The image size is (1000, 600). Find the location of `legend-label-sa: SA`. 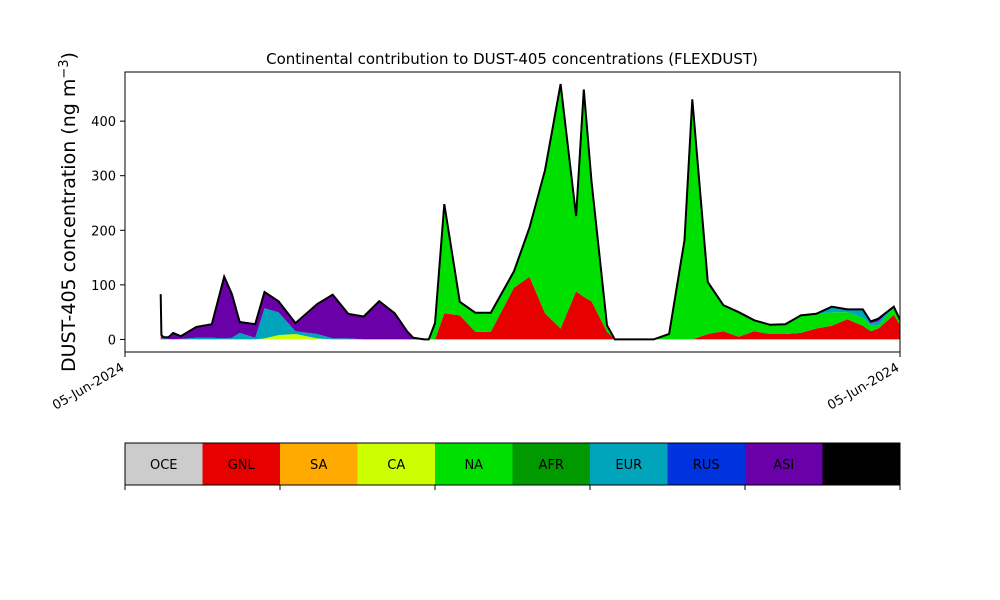

legend-label-sa: SA is located at coordinates (318, 465).